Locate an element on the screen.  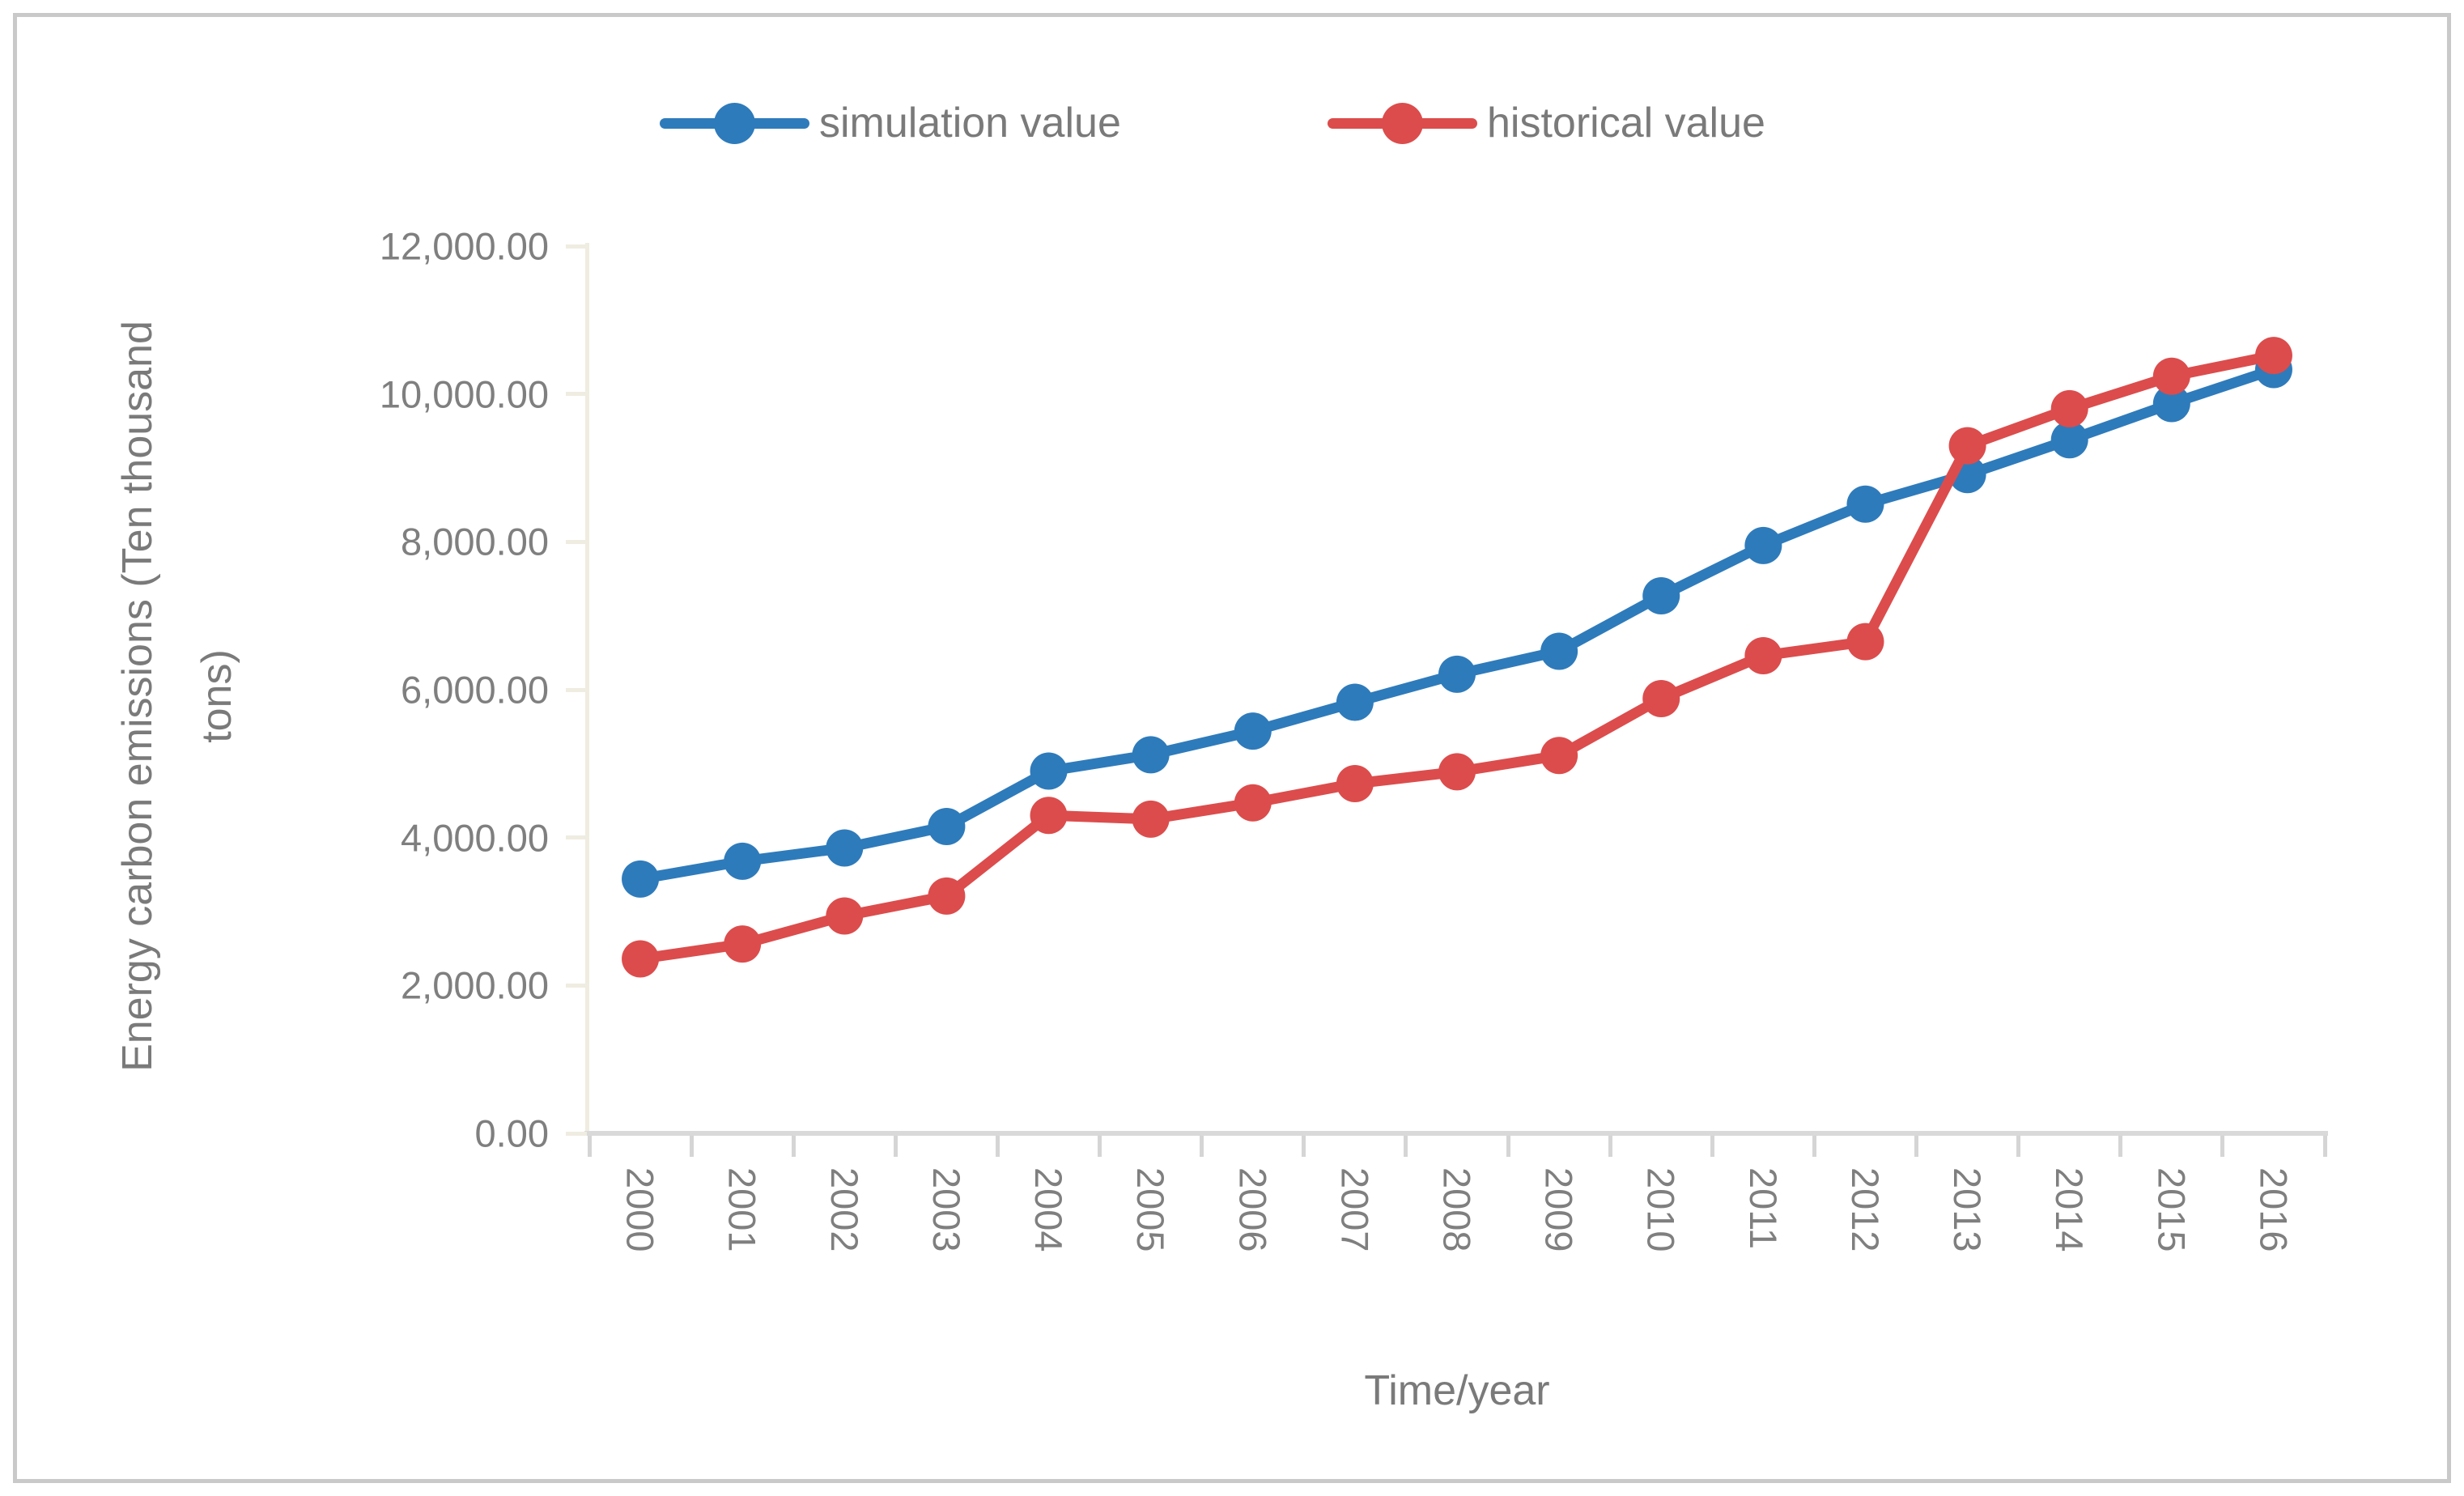
x-year-label: 2012 is located at coordinates (1865, 1210).